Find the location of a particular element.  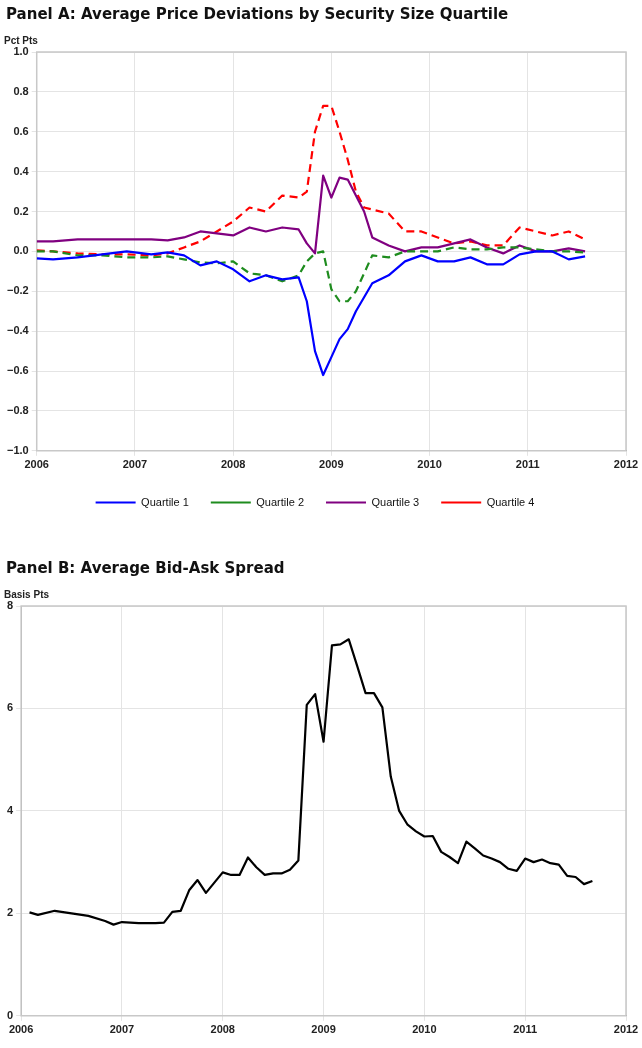

y-tick-label: 0.6 is located at coordinates (21, 130).